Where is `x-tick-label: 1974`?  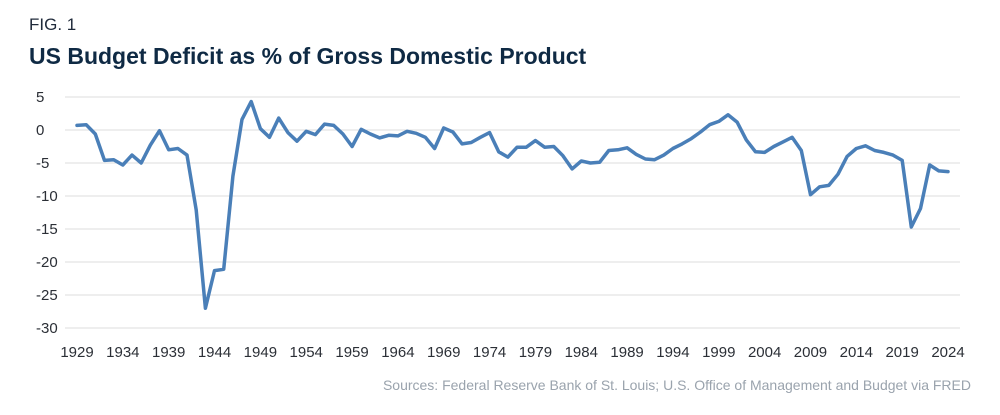 x-tick-label: 1974 is located at coordinates (489, 352).